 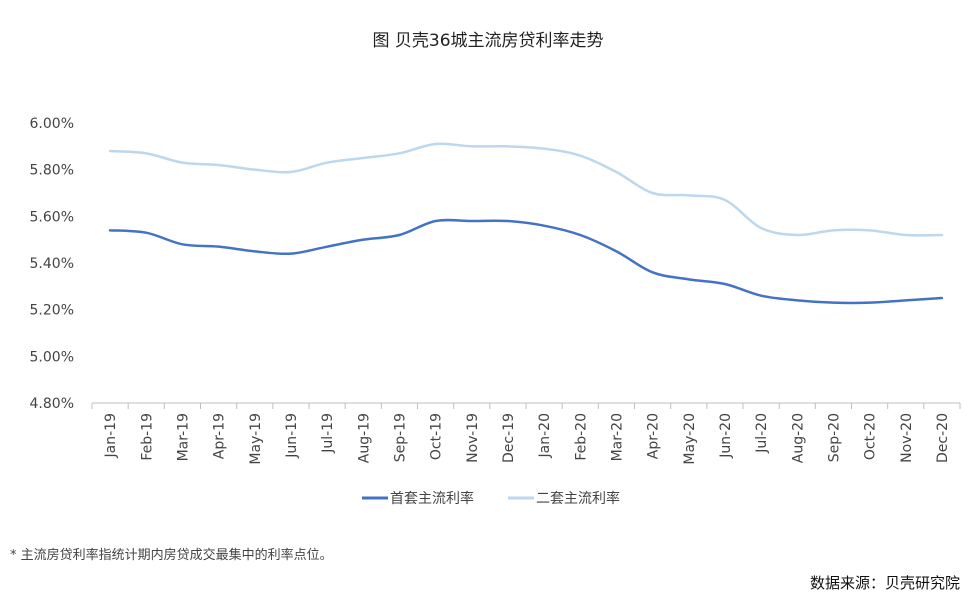 I want to click on x-tick-label: Oct-19, so click(x=437, y=436).